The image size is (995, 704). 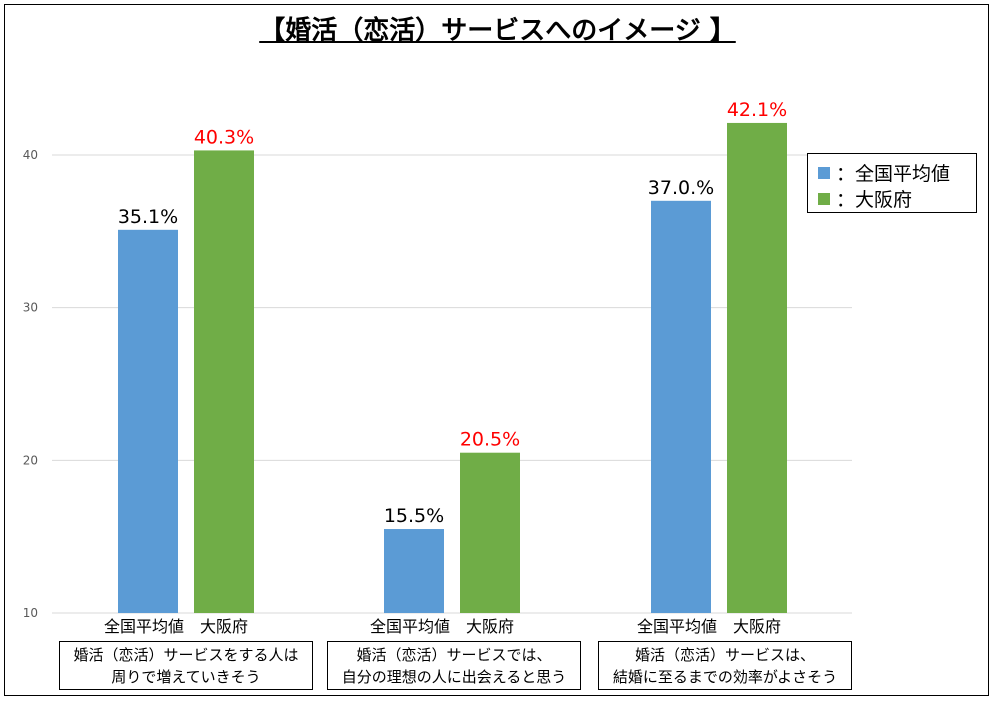 What do you see at coordinates (30, 613) in the screenshot?
I see `y-tick-label-10: 10` at bounding box center [30, 613].